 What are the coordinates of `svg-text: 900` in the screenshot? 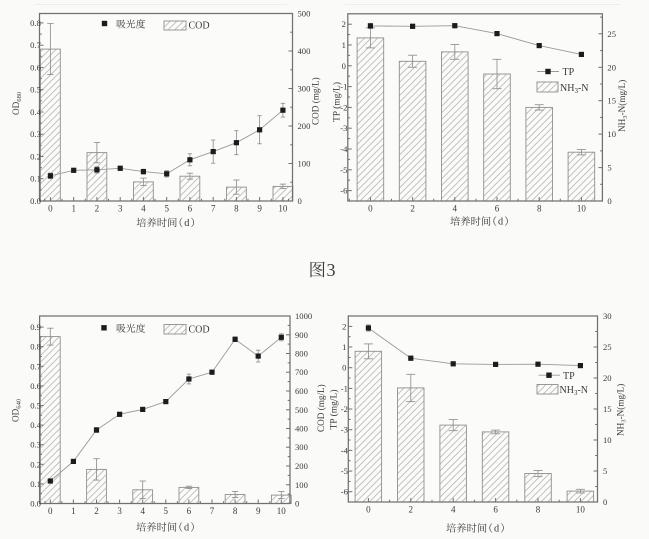 It's located at (301, 335).